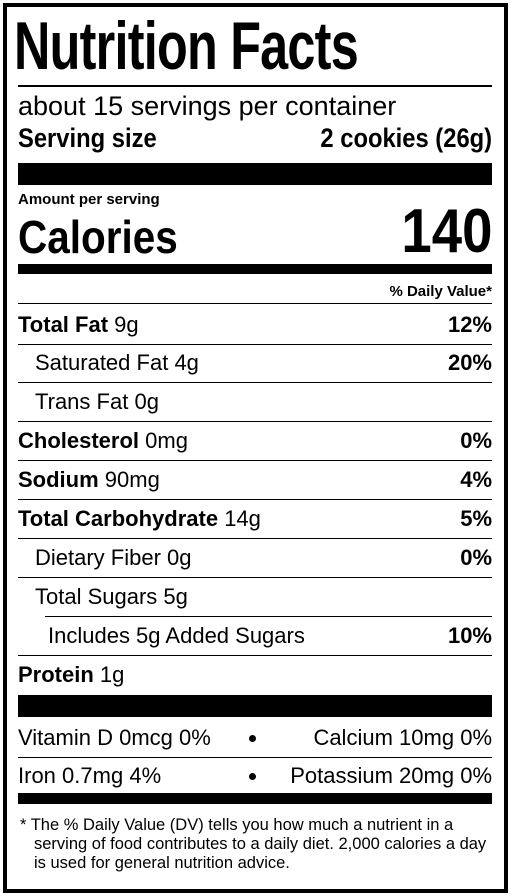 The height and width of the screenshot is (895, 511). I want to click on calories-label: Calories, so click(109, 237).